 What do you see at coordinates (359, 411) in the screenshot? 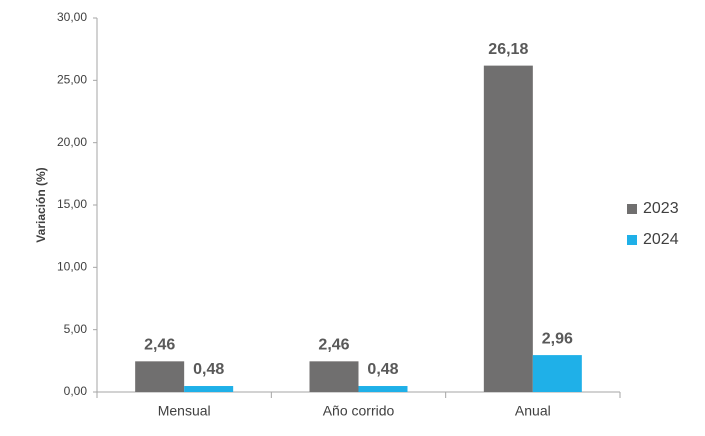
I see `x-tick-label: Año corrido` at bounding box center [359, 411].